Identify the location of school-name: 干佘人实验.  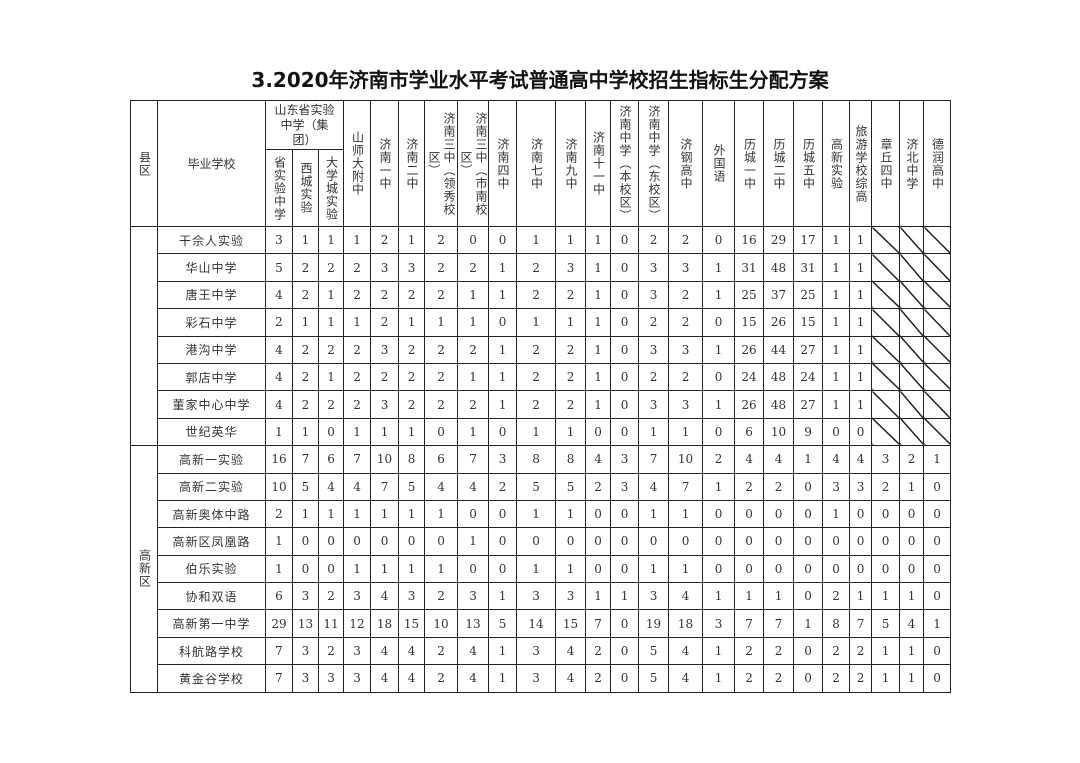
(211, 240).